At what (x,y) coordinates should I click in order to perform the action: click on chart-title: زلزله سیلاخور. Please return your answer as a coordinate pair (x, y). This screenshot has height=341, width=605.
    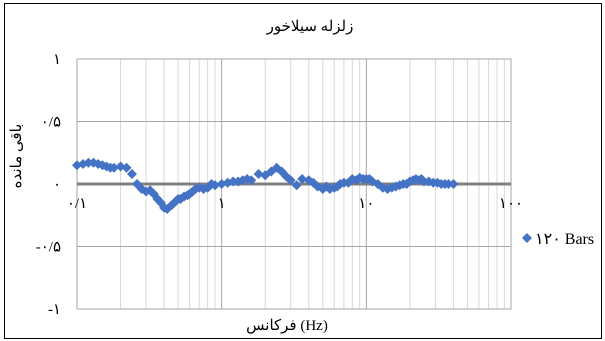
    Looking at the image, I should click on (310, 27).